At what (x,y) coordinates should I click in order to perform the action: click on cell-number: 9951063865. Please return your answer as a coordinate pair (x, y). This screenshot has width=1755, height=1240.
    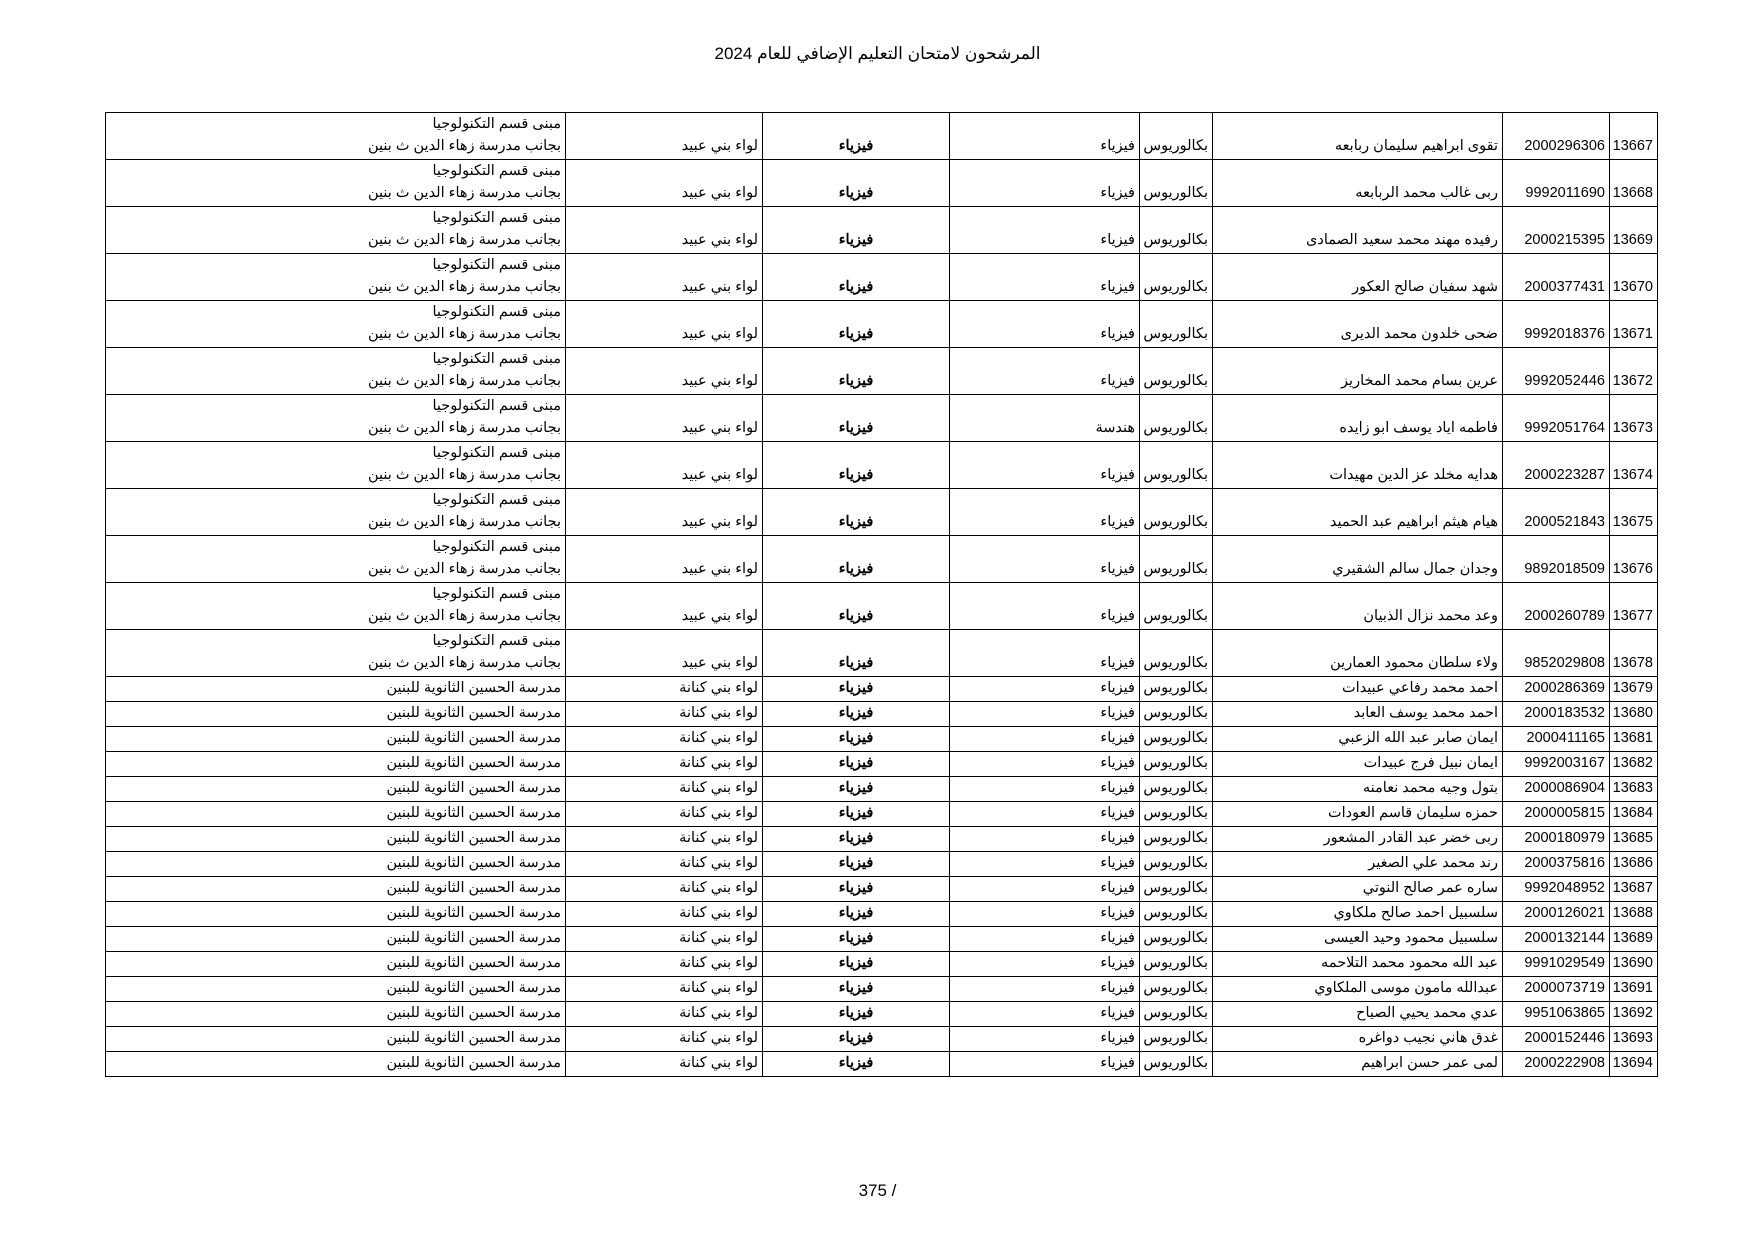
    Looking at the image, I should click on (1556, 1014).